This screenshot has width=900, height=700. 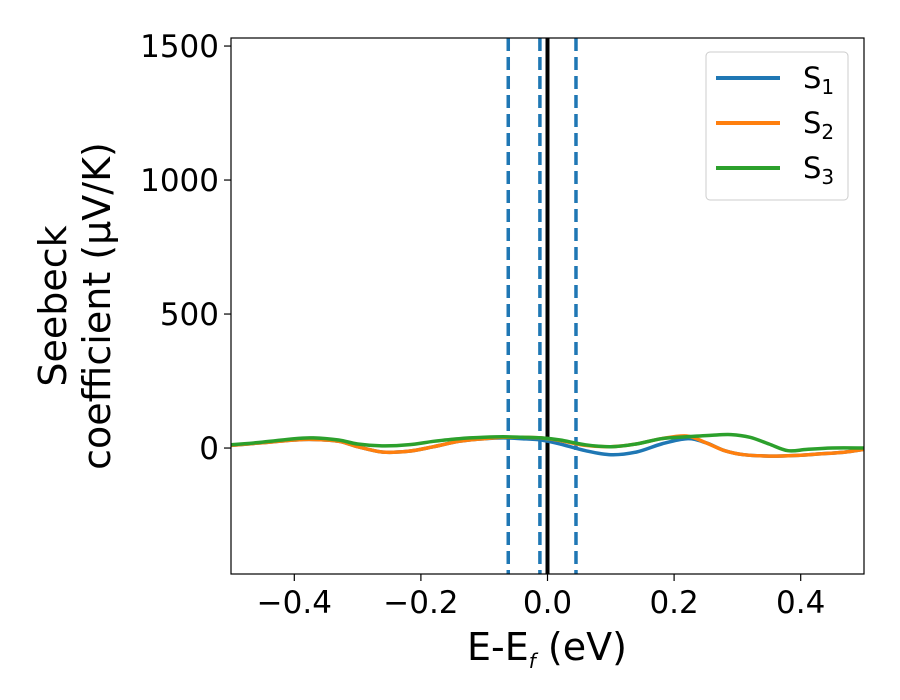 I want to click on legend-label-S3: S3, so click(x=818, y=170).